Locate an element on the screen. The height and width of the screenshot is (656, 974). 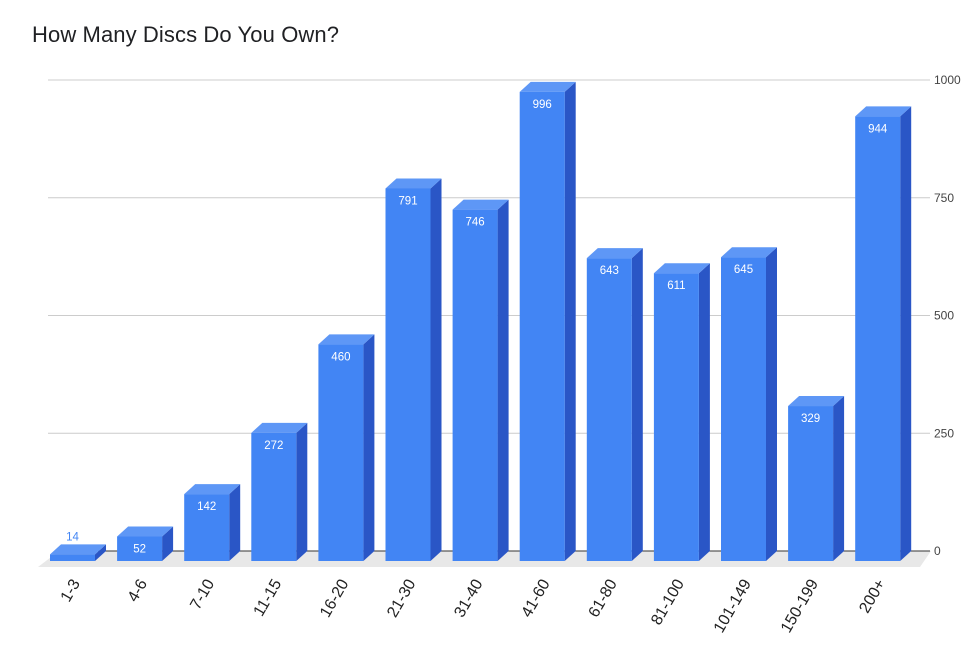
data-label: 52 is located at coordinates (139, 550).